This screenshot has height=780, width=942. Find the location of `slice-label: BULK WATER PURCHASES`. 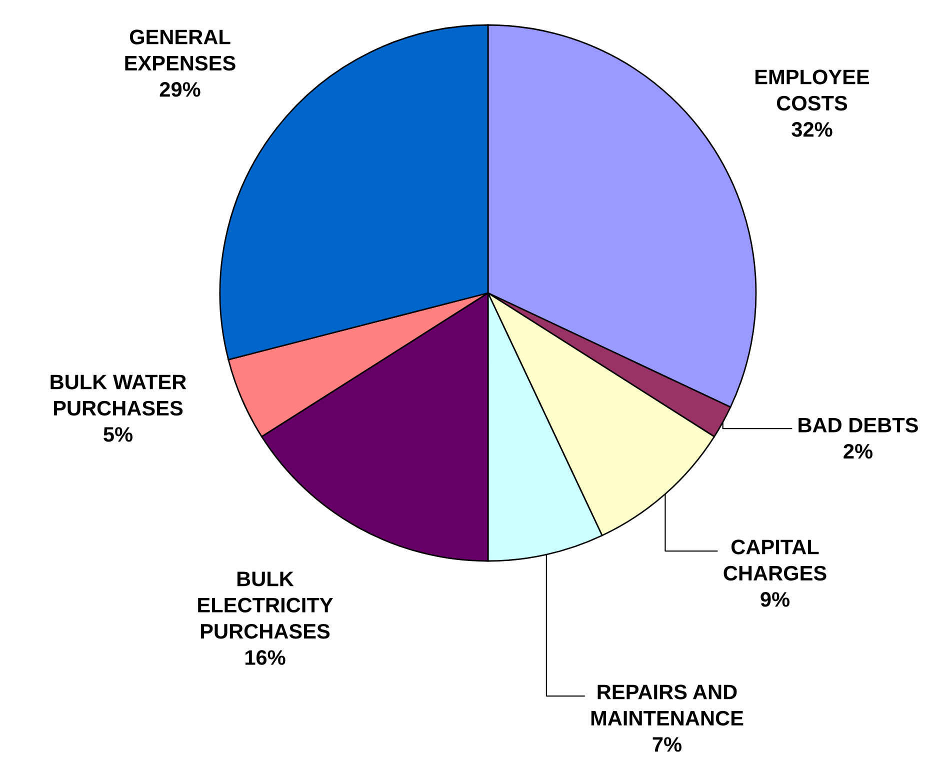

slice-label: BULK WATER PURCHASES is located at coordinates (118, 395).